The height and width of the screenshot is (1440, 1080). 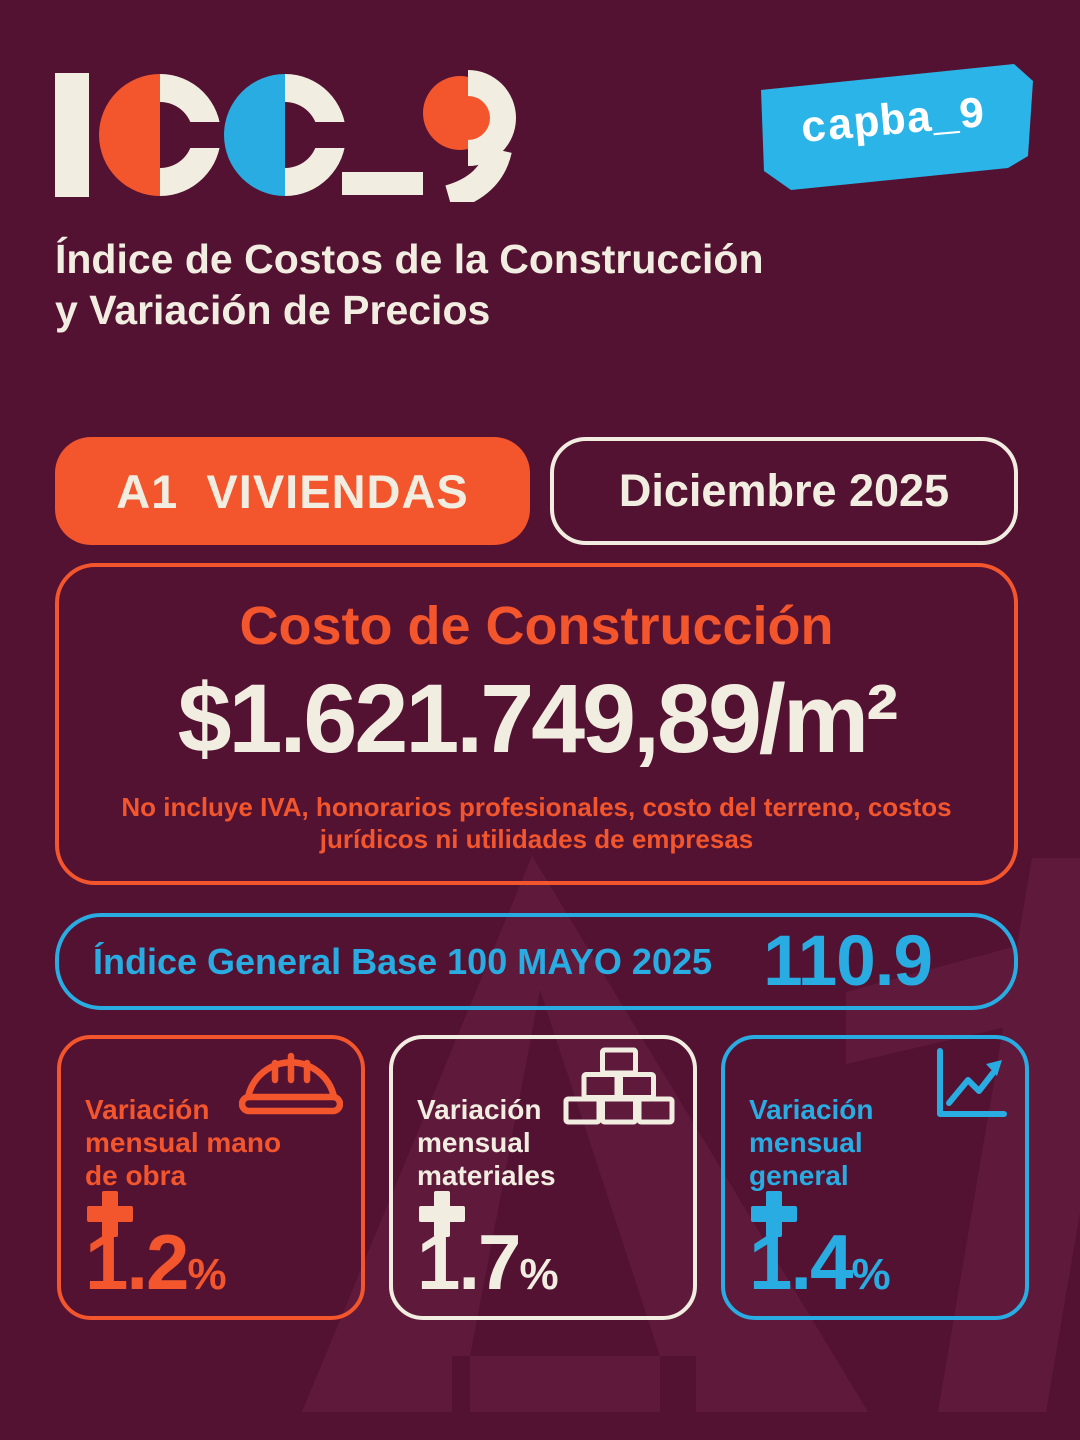 I want to click on general-variation-card: Variación mensual general 1.4%, so click(x=875, y=1177).